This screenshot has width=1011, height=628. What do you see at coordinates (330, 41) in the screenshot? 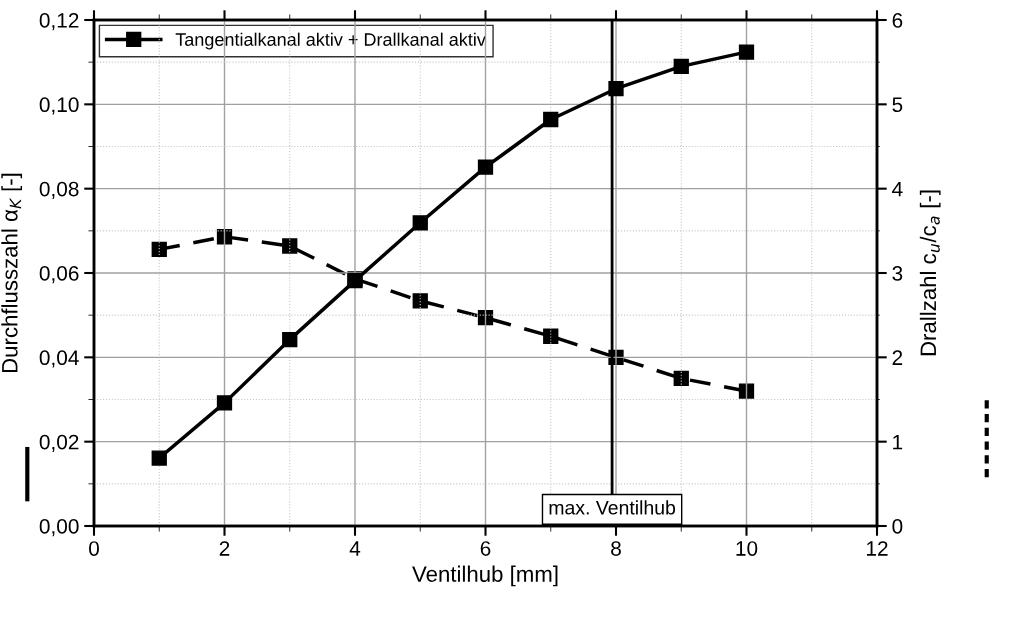
I see `legend-label: Tangentialkanal aktiv + Drallkanal aktiv` at bounding box center [330, 41].